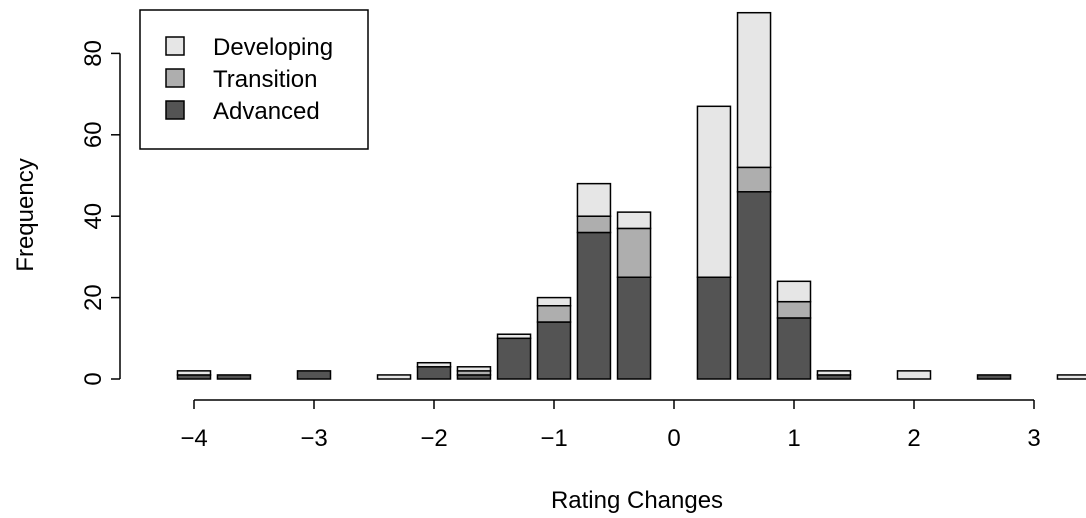  Describe the element at coordinates (175, 110) in the screenshot. I see `legend-swatch-advanced` at that location.